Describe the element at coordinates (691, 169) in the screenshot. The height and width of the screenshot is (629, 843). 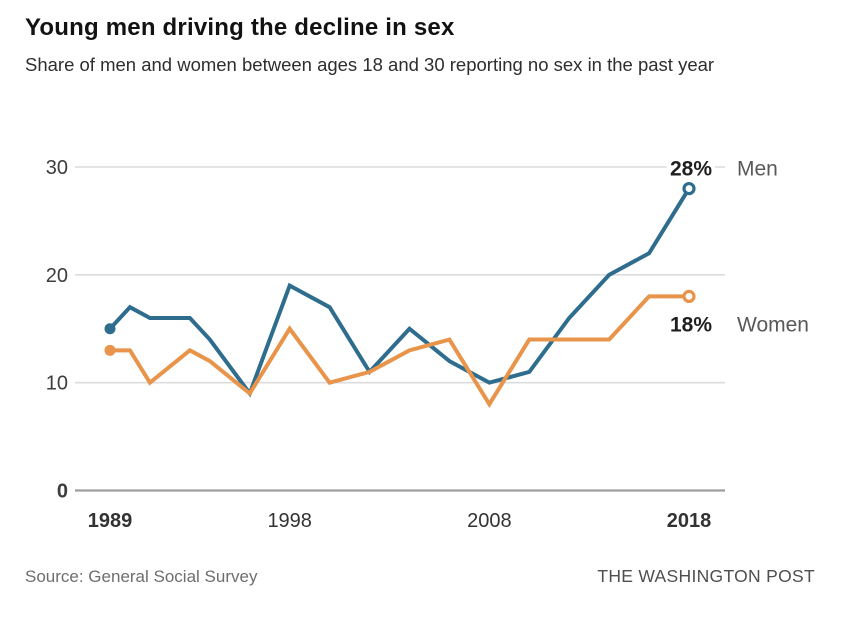
I see `men-value-label: 28%` at that location.